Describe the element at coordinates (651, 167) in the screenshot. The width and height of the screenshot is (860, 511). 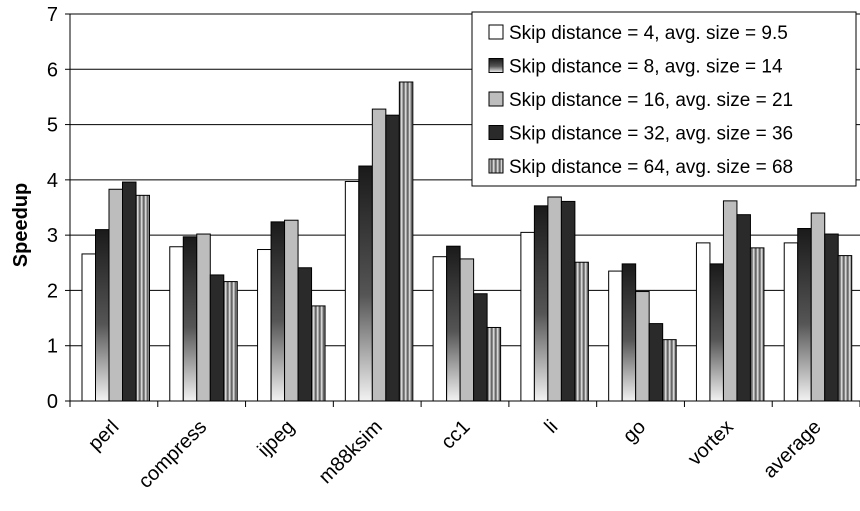
I see `legend-entry: Skip distance = 64, avg. size = 68` at that location.